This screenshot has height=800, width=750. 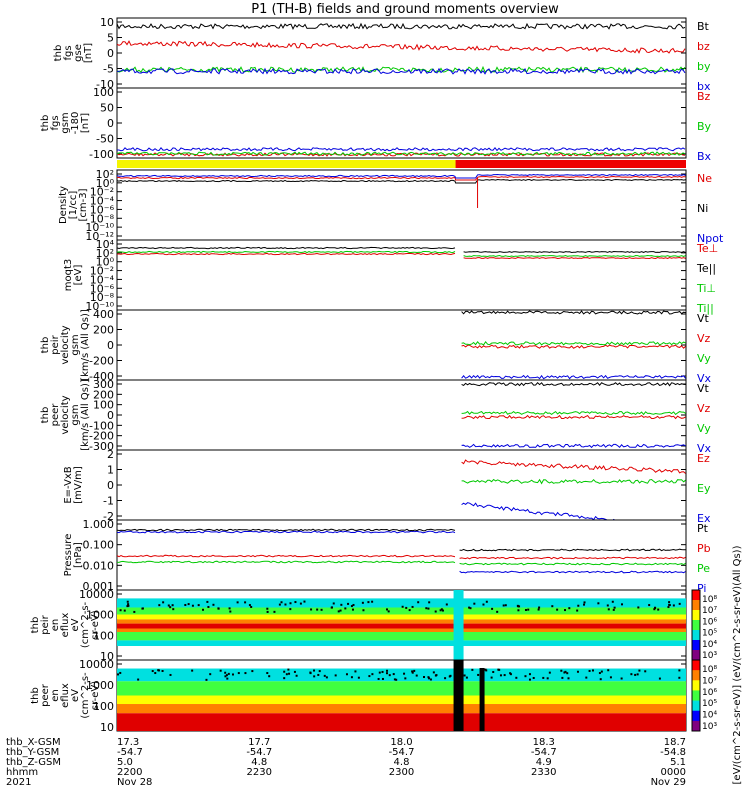 I want to click on y-tick-label: 1, so click(x=110, y=470).